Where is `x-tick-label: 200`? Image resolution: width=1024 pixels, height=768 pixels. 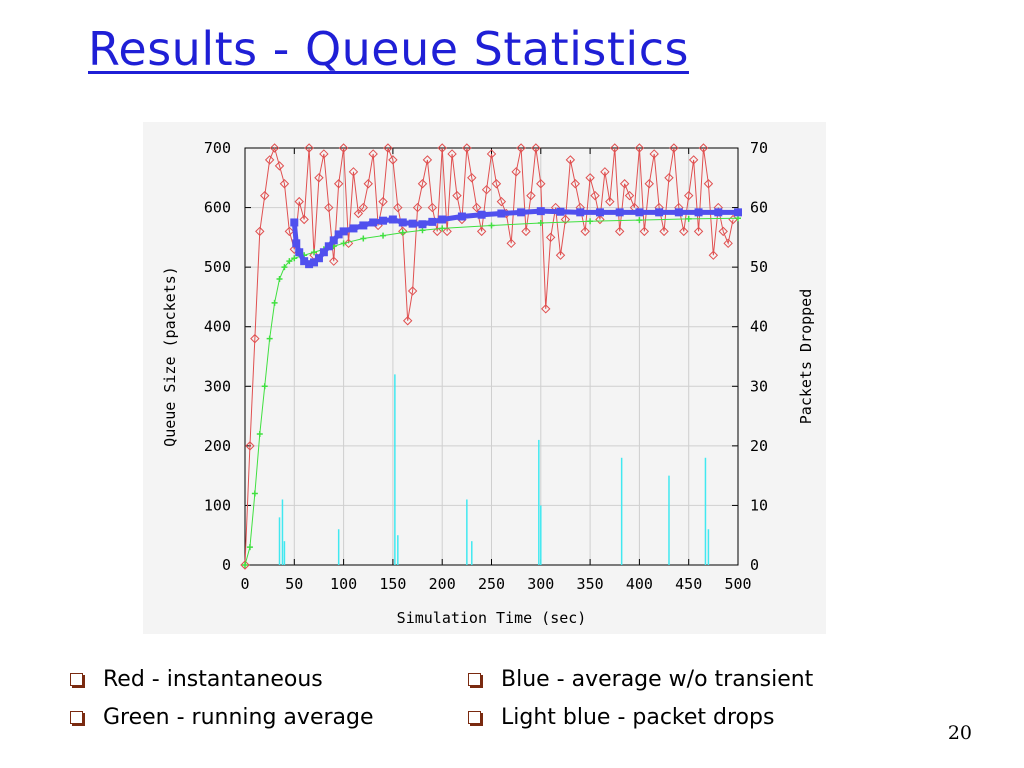 x-tick-label: 200 is located at coordinates (442, 584).